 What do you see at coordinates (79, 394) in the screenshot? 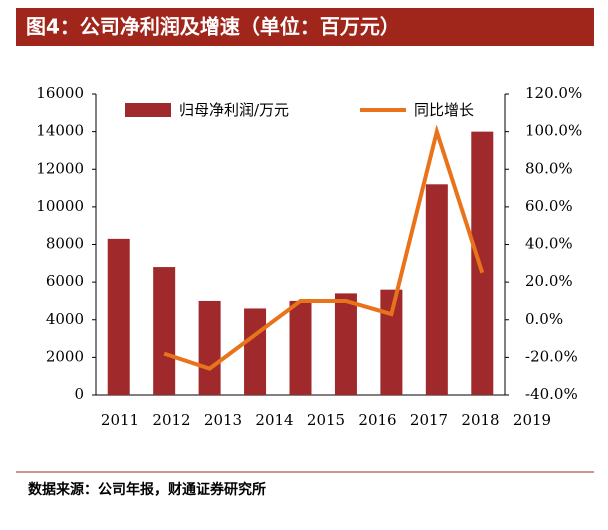
I see `y-tick-label: 0` at bounding box center [79, 394].